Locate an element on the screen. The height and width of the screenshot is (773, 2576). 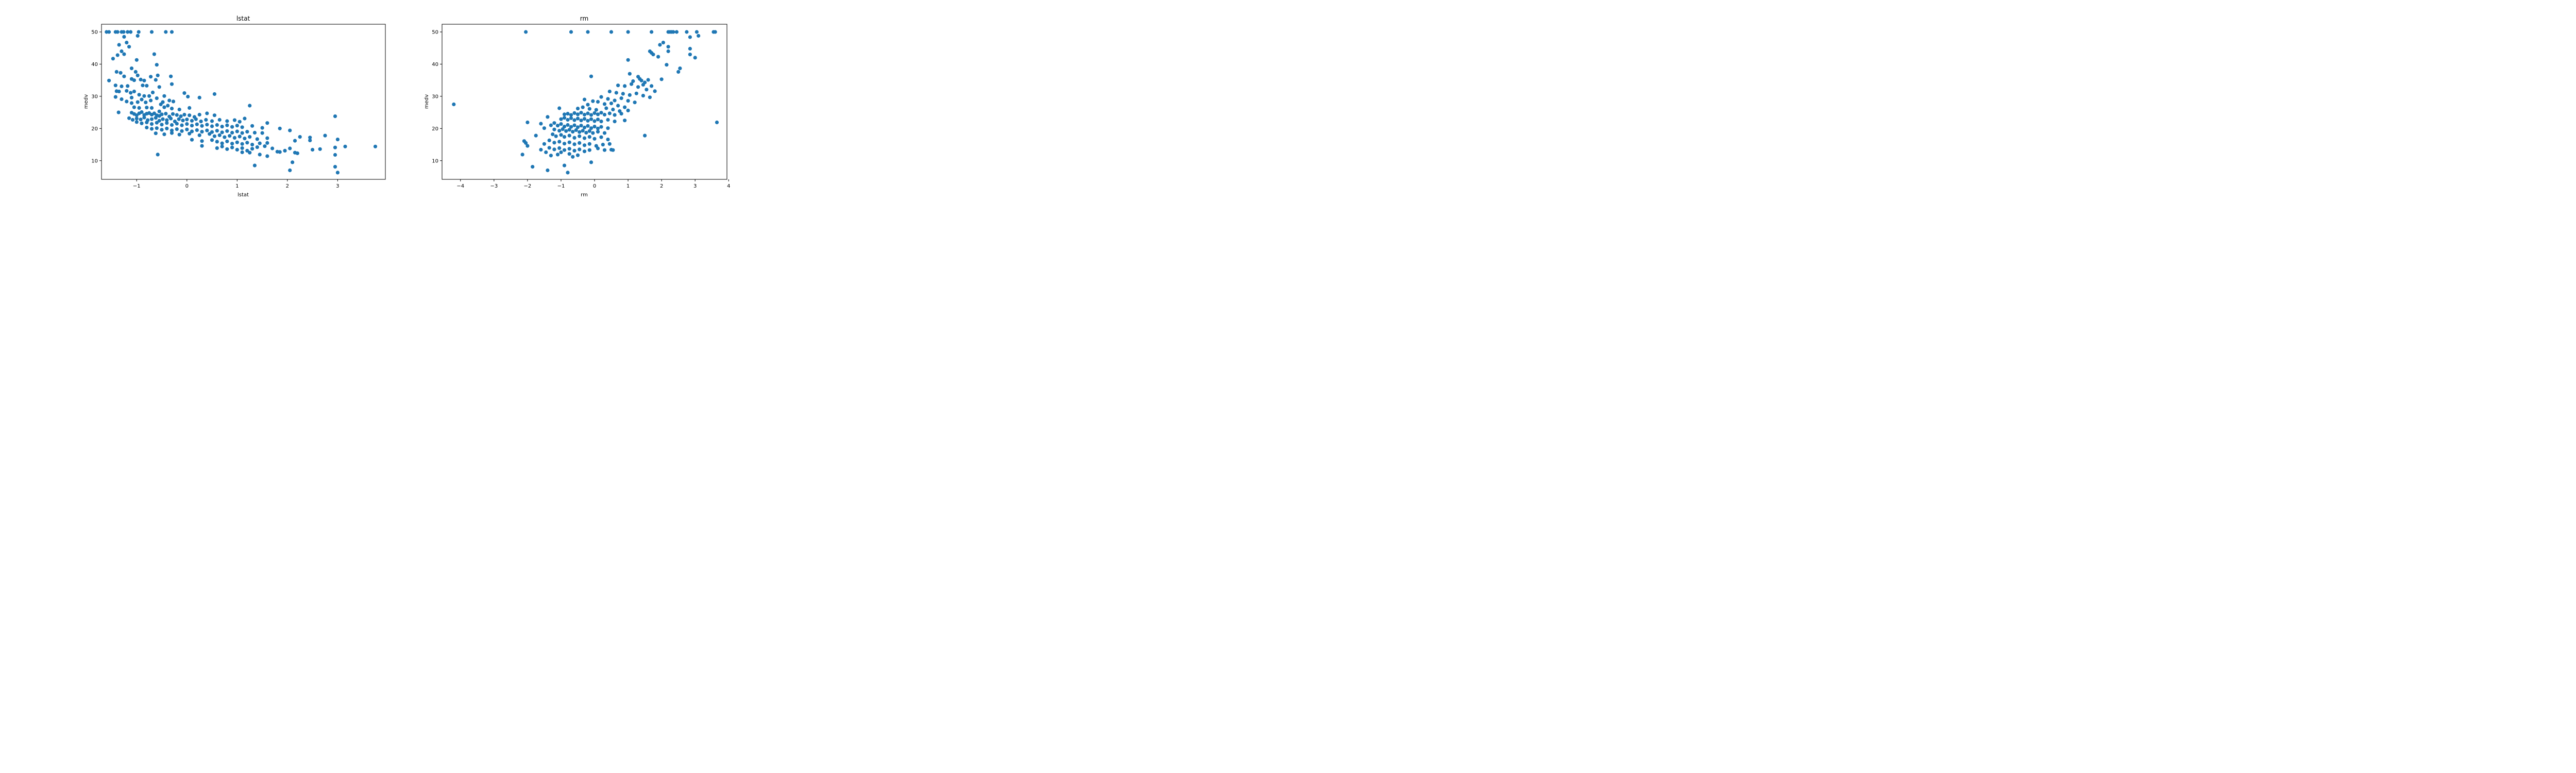
lstat-scatter-panel: lstat −1 0 1 2 3 10 20 30 40 50 lstat medv is located at coordinates (234, 106).